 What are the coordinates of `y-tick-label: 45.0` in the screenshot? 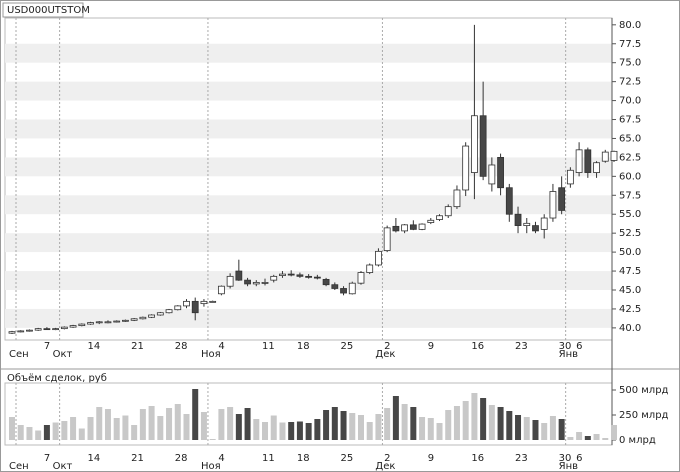 It's located at (630, 290).